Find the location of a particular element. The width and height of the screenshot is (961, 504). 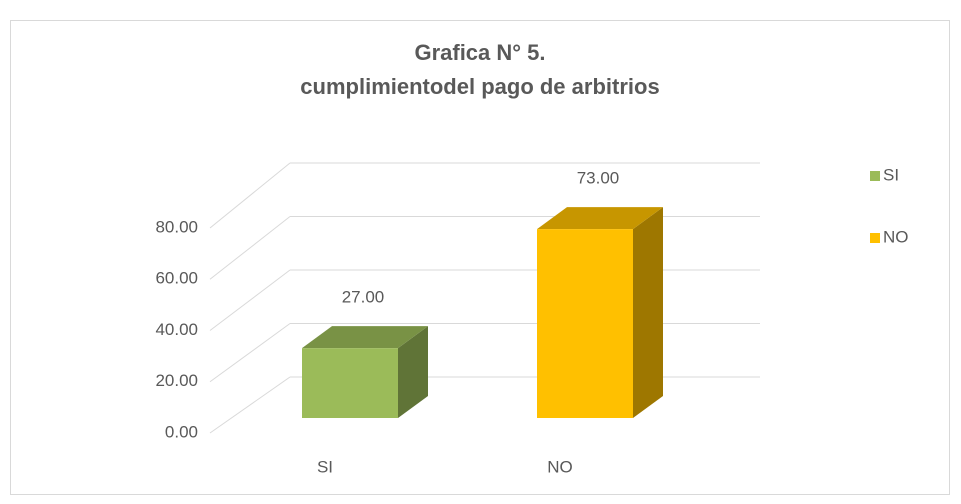

legend-label: SI is located at coordinates (891, 174).